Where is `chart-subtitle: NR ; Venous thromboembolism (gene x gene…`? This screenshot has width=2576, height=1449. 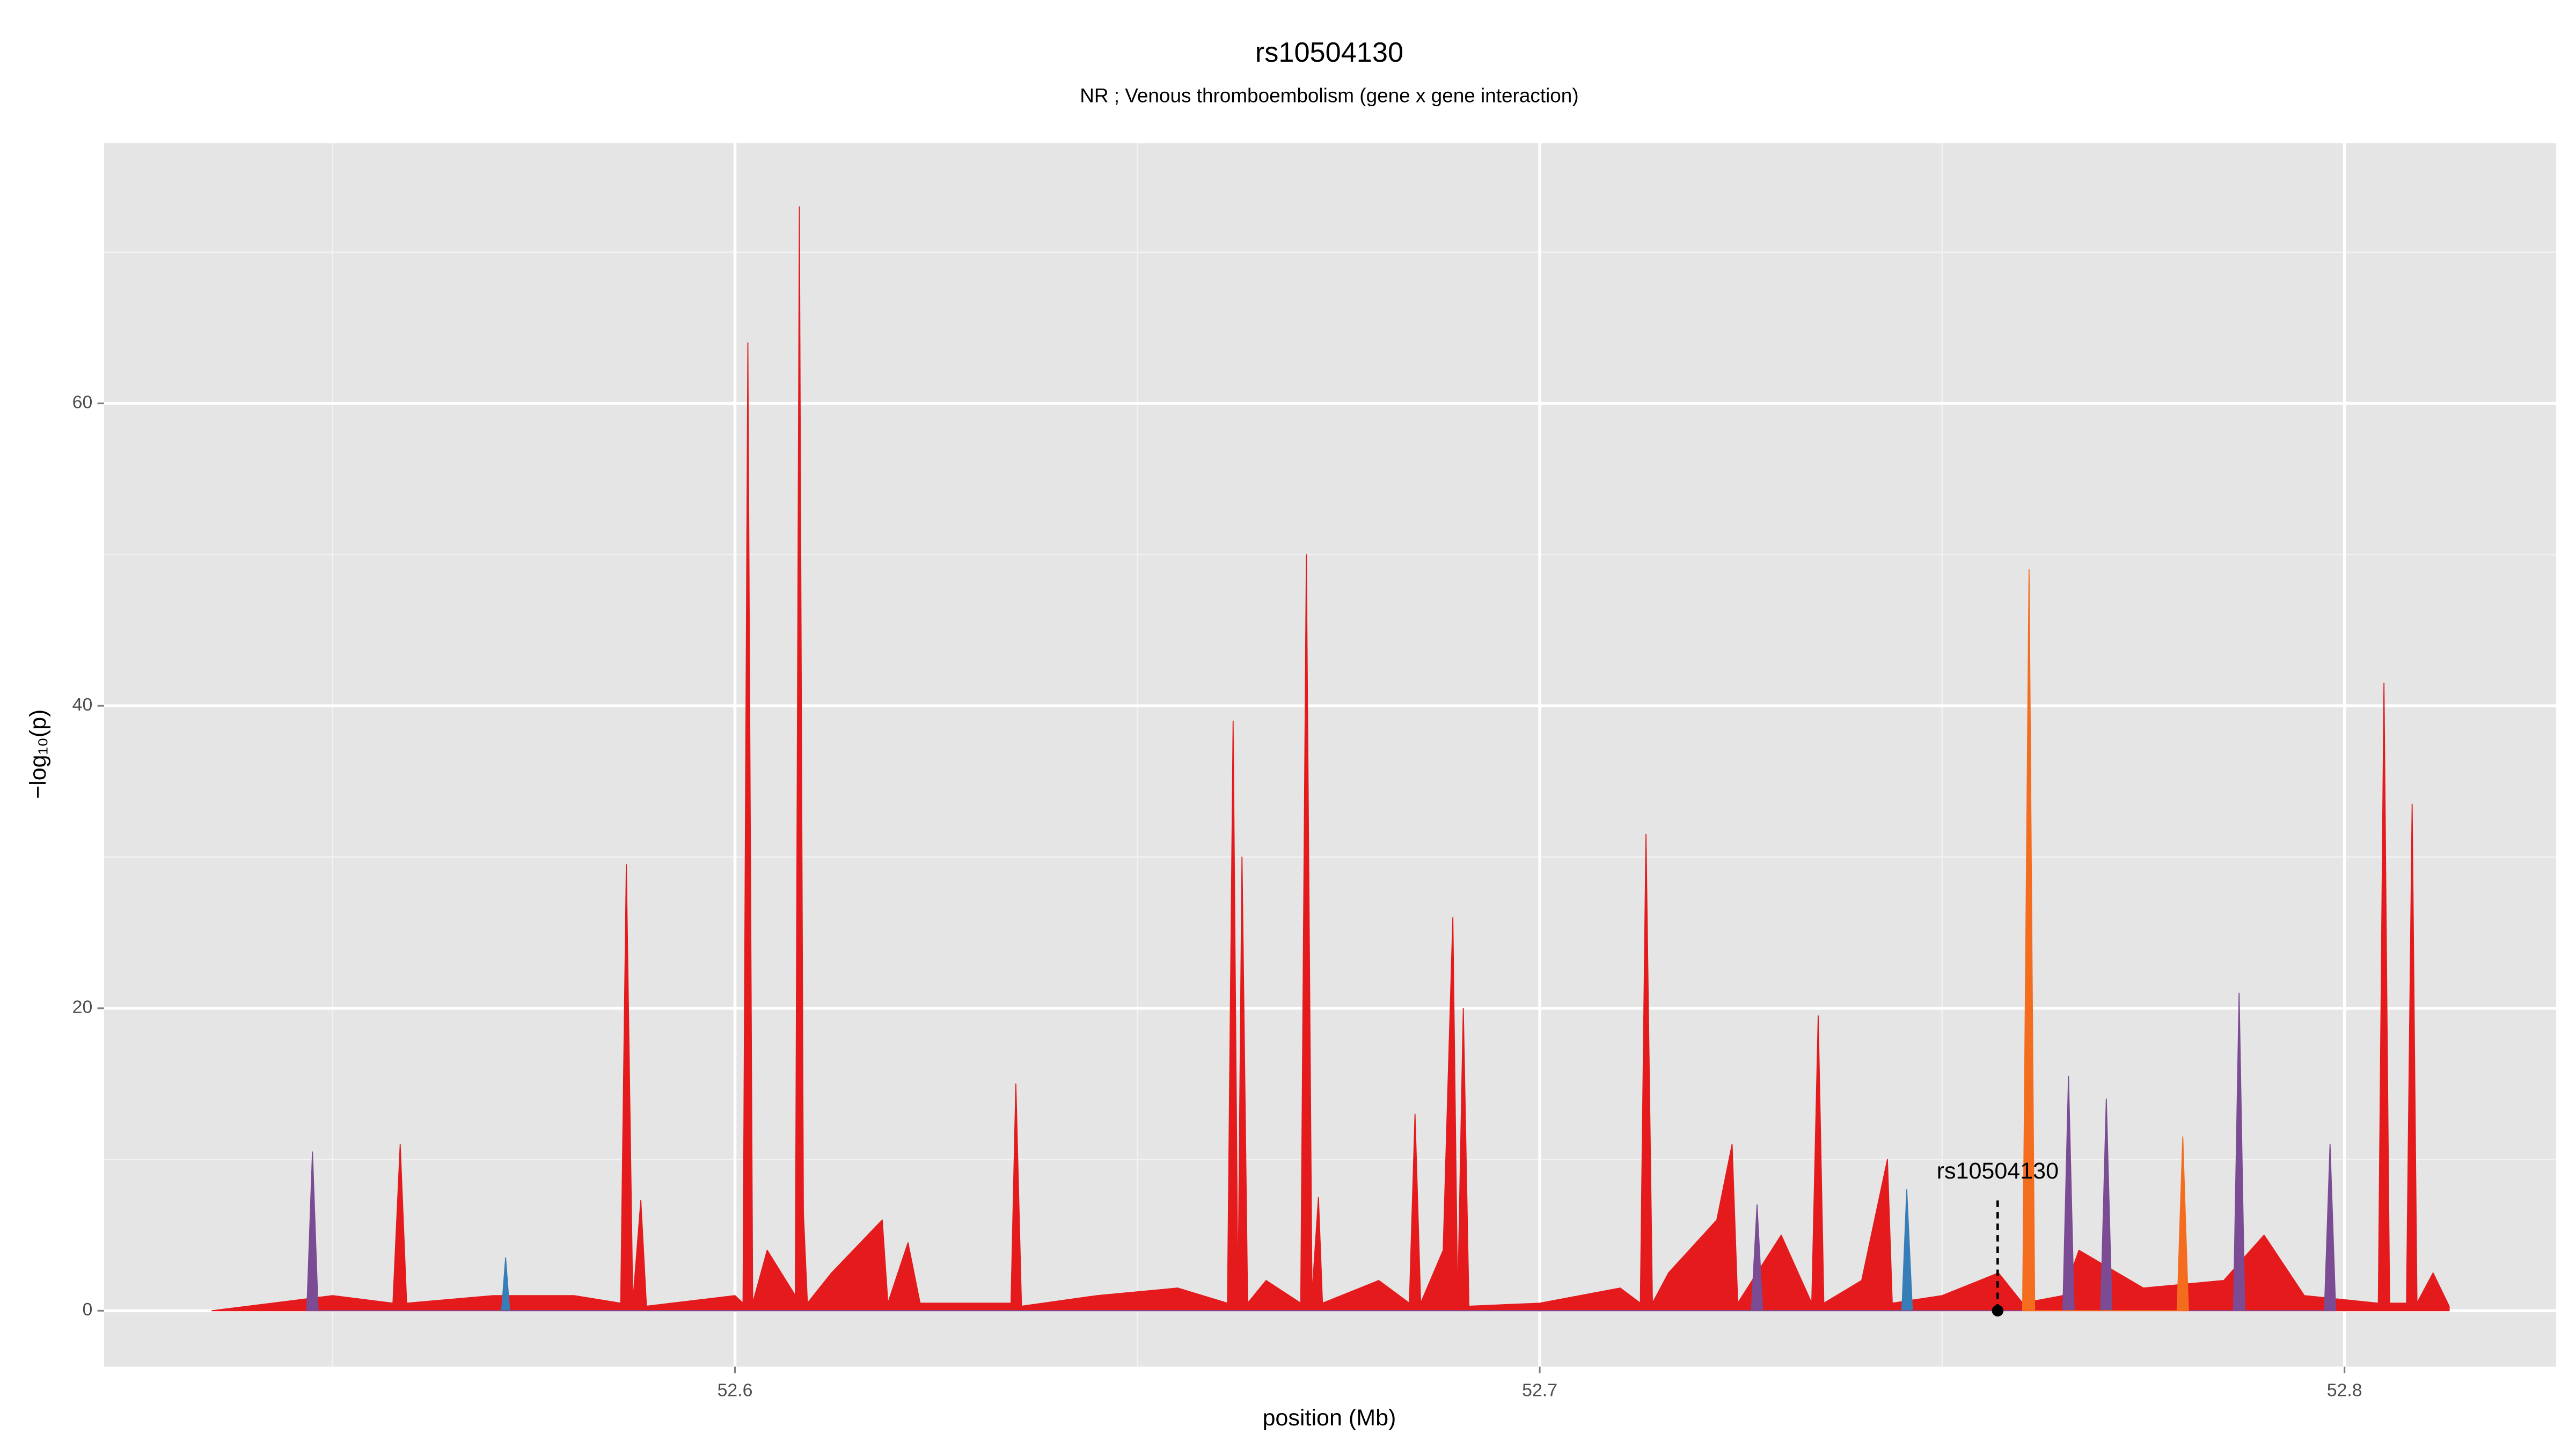
chart-subtitle: NR ; Venous thromboembolism (gene x gene… is located at coordinates (1329, 96).